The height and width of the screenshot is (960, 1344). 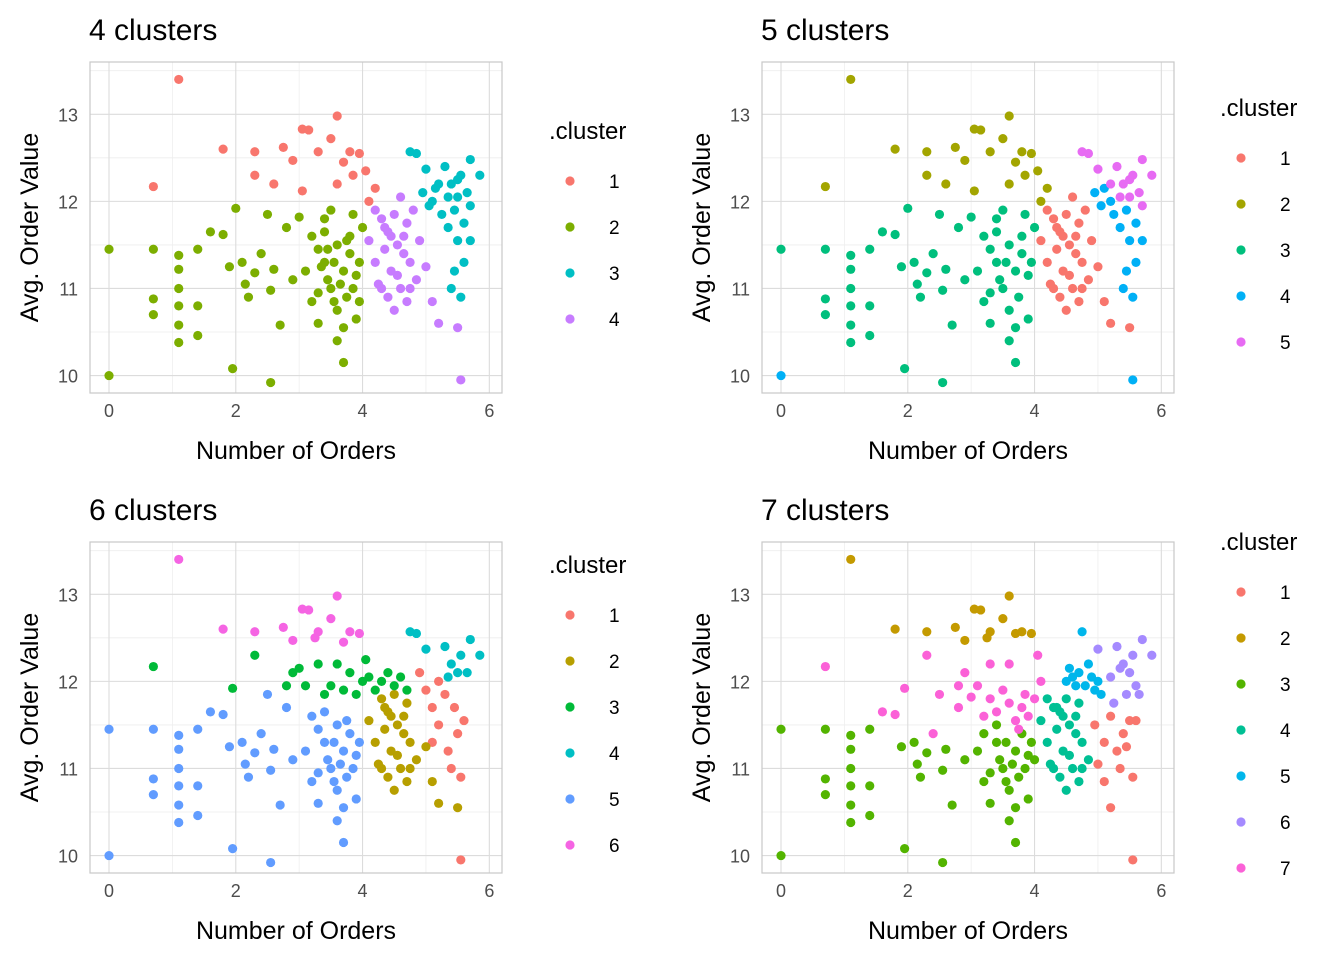 What do you see at coordinates (1285, 731) in the screenshot?
I see `legend-label: 4` at bounding box center [1285, 731].